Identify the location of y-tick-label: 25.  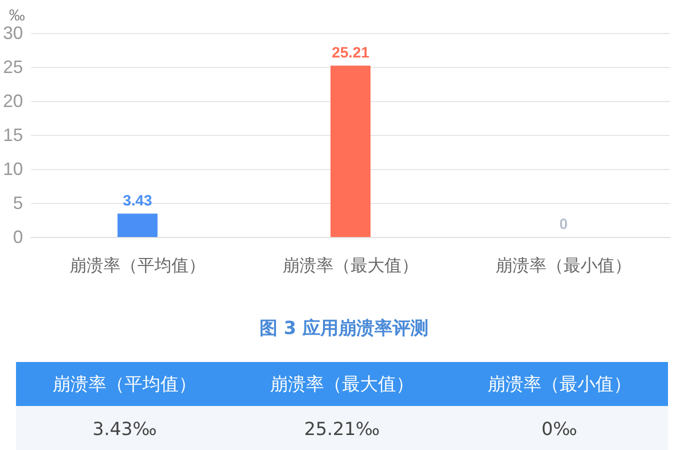
(13, 67).